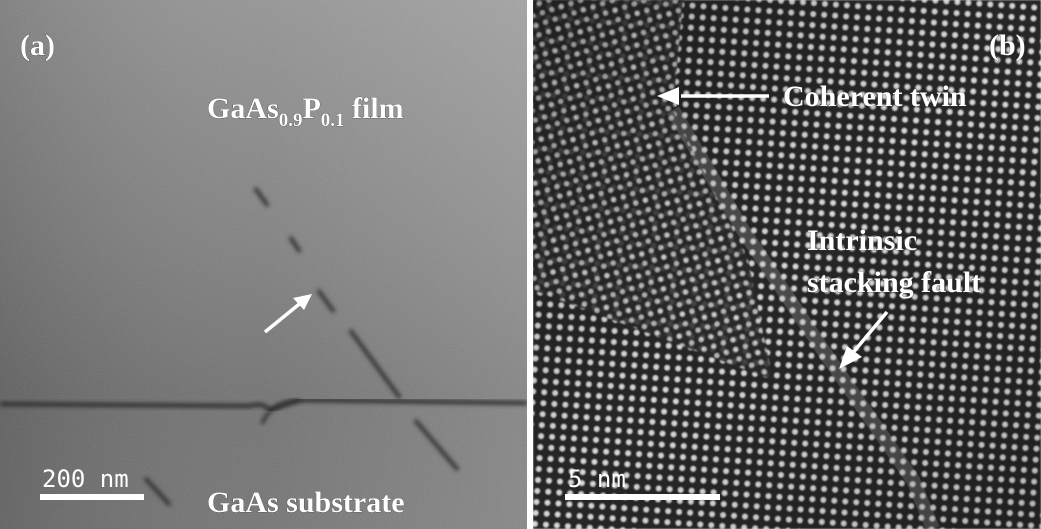  I want to click on fault-label-line1: Intrinsic, so click(862, 240).